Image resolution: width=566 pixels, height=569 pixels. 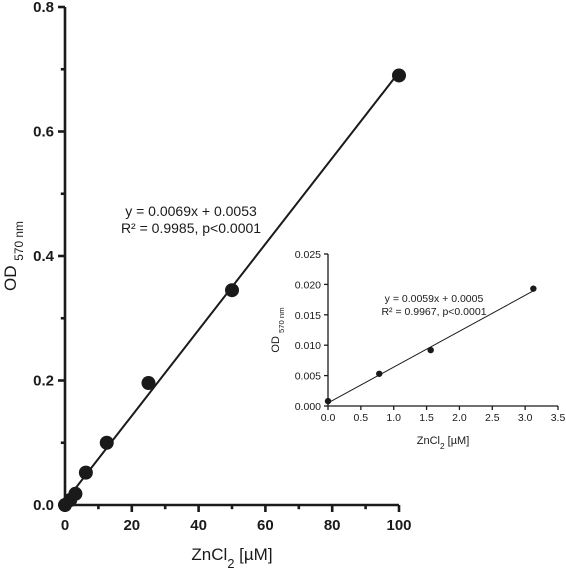 What do you see at coordinates (191, 228) in the screenshot?
I see `r-squared-text: R² = 0.9985, p<0.0001` at bounding box center [191, 228].